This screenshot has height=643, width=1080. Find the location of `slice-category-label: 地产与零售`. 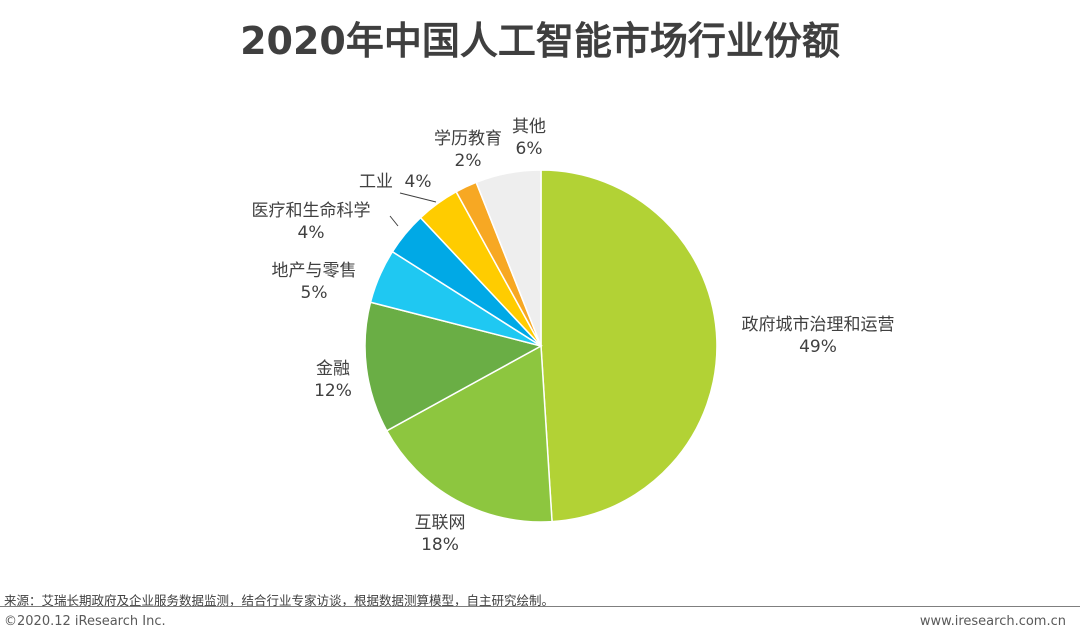

slice-category-label: 地产与零售 is located at coordinates (314, 271).